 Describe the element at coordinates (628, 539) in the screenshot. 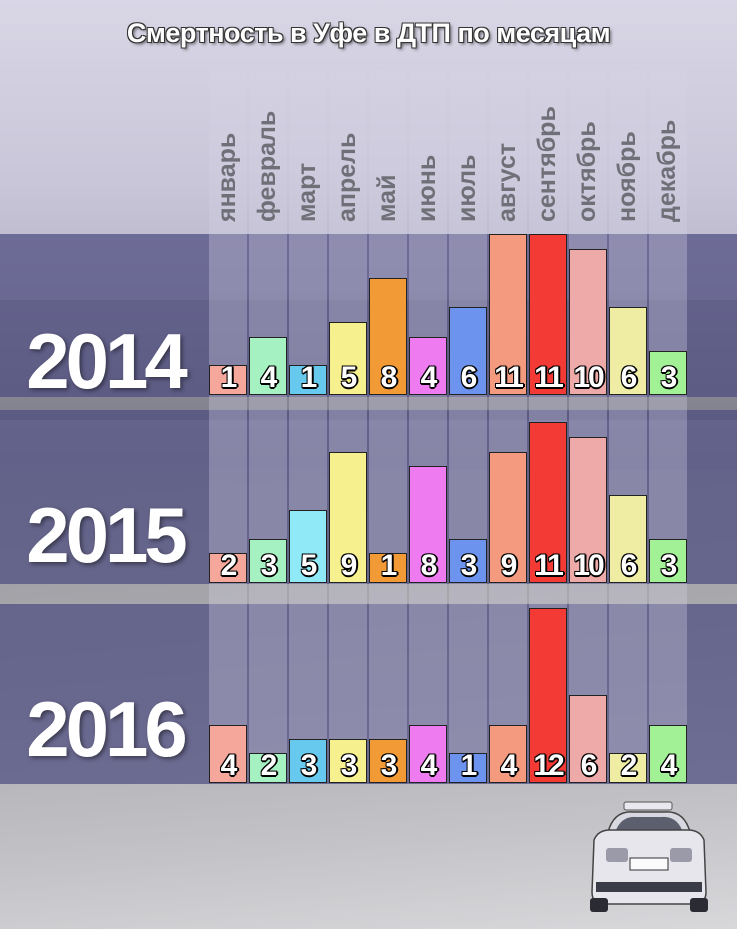

I see `bar-2015-ноябрь` at that location.